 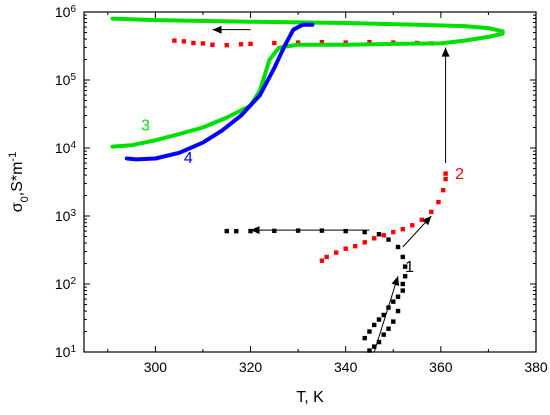 What do you see at coordinates (310, 397) in the screenshot?
I see `x-axis-title: T, K` at bounding box center [310, 397].